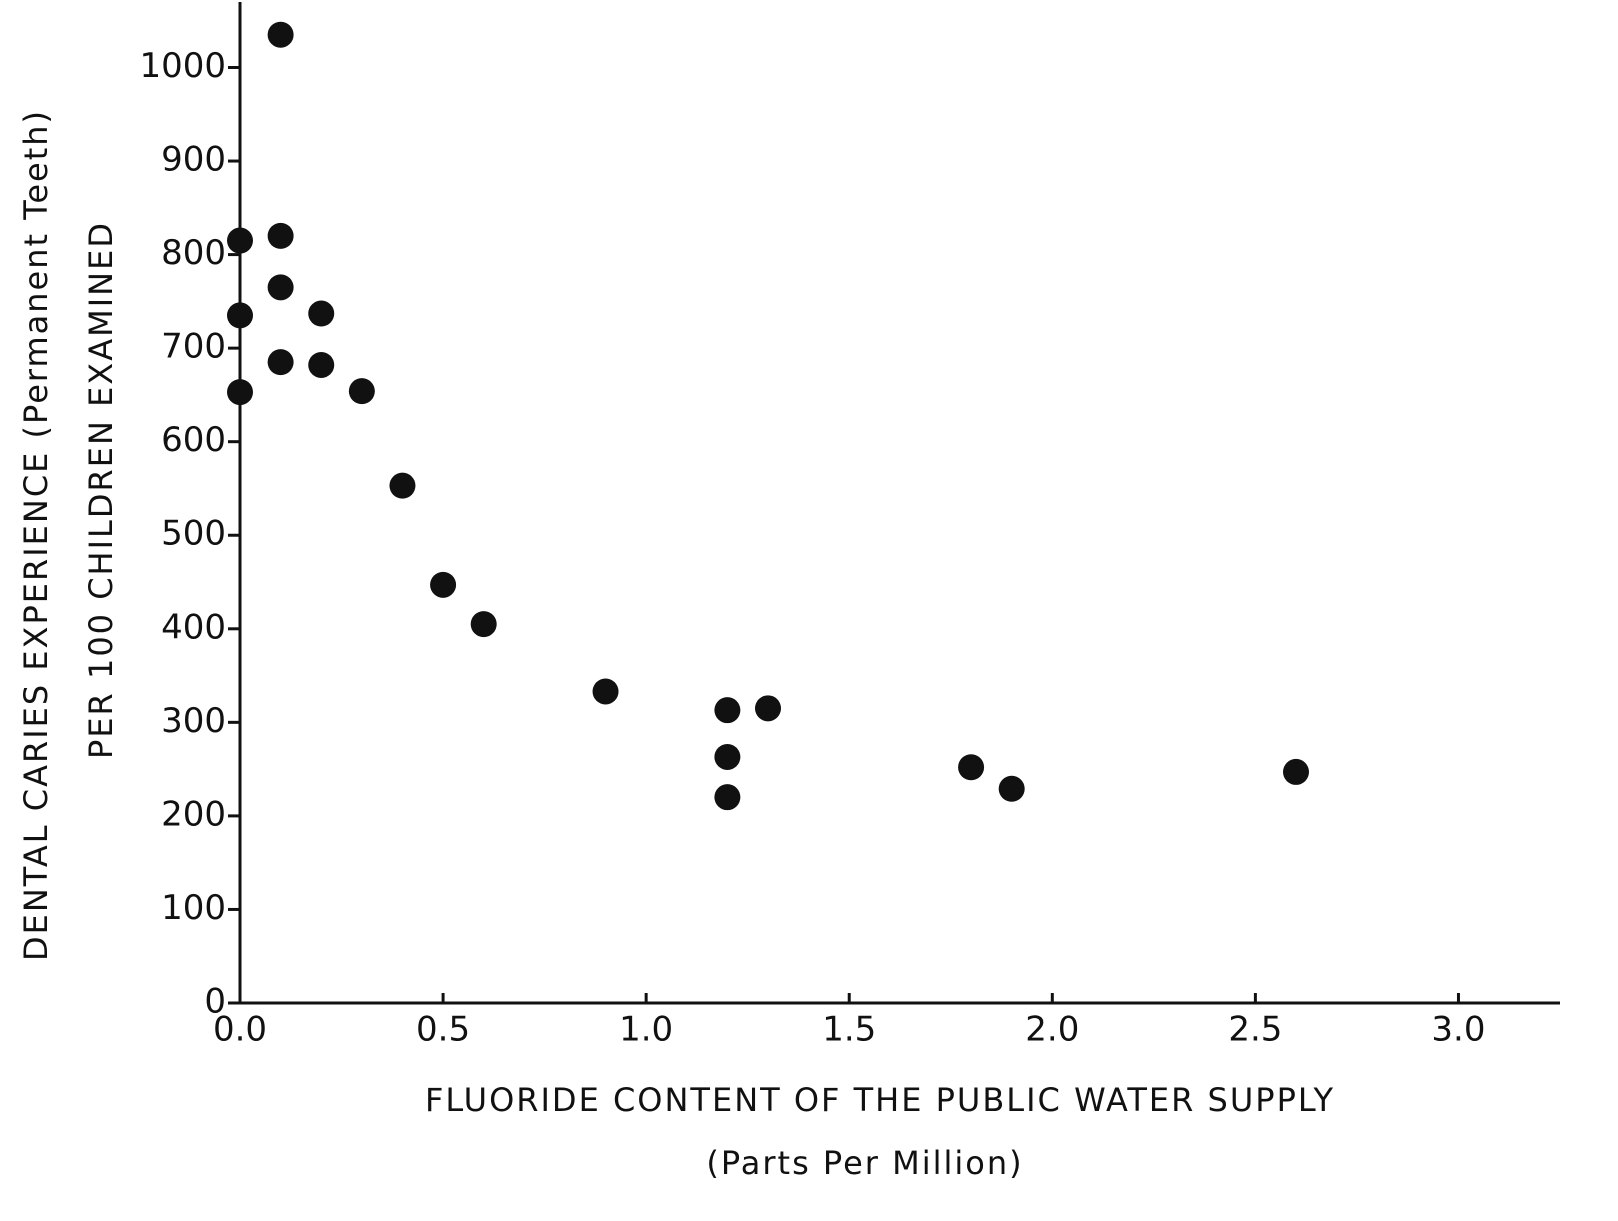 The image size is (1618, 1221). I want to click on x-tick-label: 2.5, so click(1255, 1030).